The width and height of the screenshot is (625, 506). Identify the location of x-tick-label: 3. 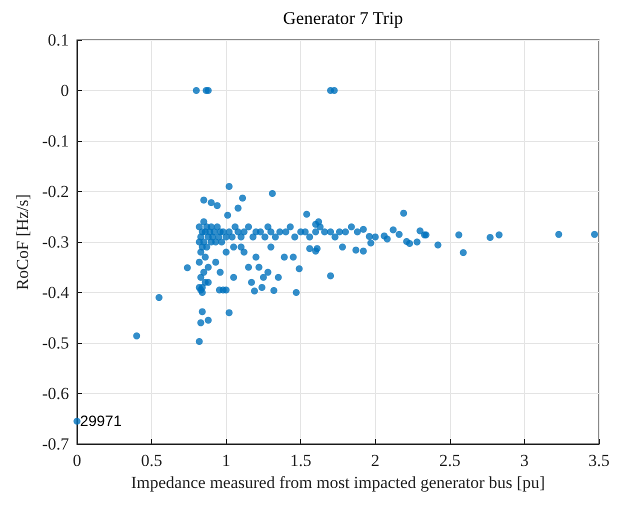
(524, 460).